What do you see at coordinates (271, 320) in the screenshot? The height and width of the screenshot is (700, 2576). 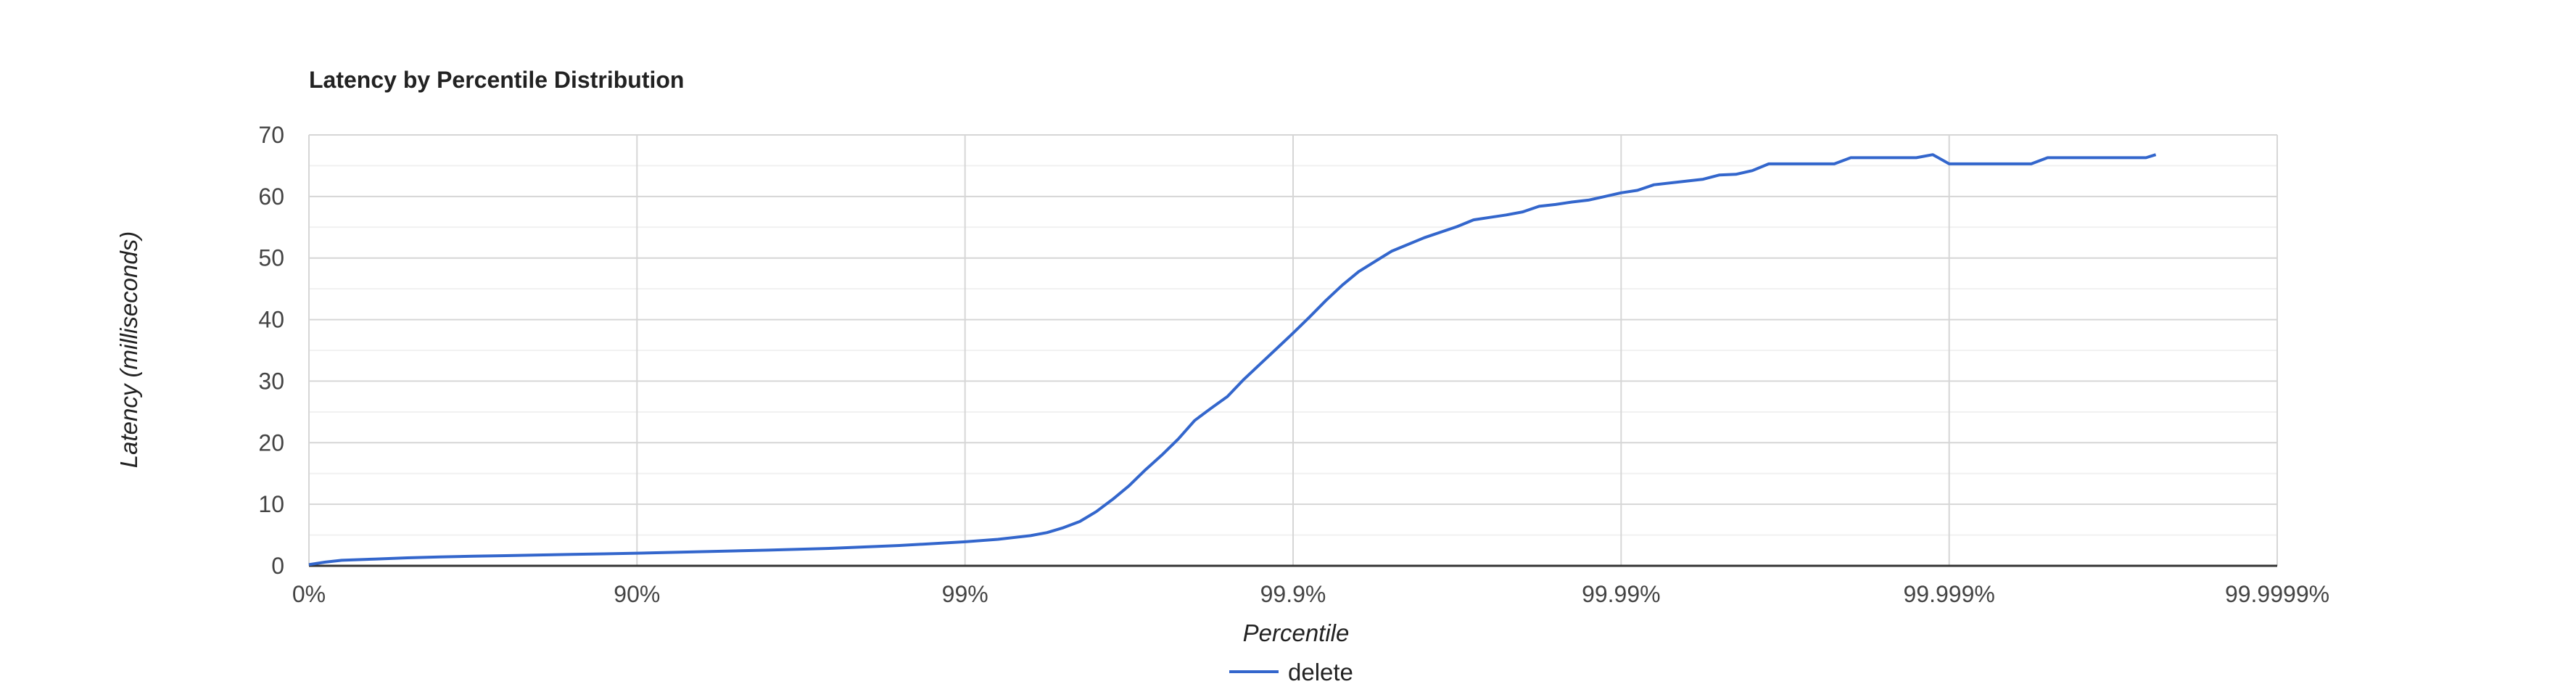 I see `y-tick-label: 40` at bounding box center [271, 320].